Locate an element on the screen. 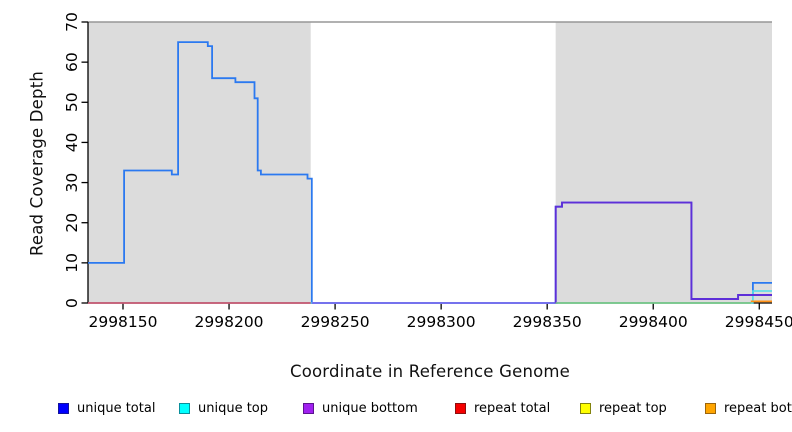 Image resolution: width=792 pixels, height=432 pixels. x-axis-title-text: Coordinate in Reference Genome is located at coordinates (430, 371).